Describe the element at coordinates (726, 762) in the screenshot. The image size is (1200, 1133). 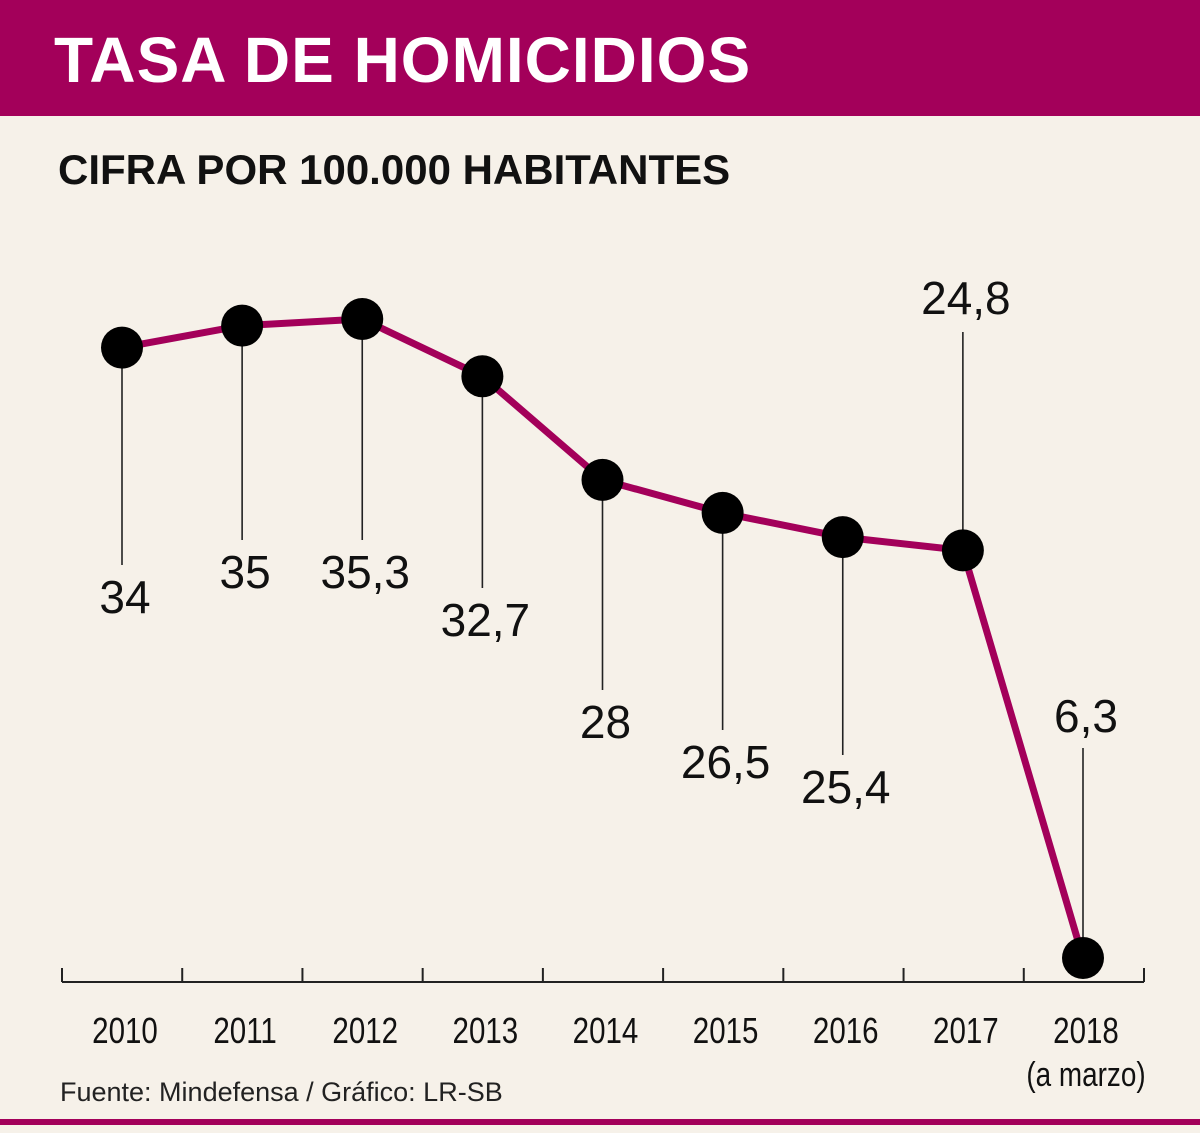
I see `data-label: 26,5` at that location.